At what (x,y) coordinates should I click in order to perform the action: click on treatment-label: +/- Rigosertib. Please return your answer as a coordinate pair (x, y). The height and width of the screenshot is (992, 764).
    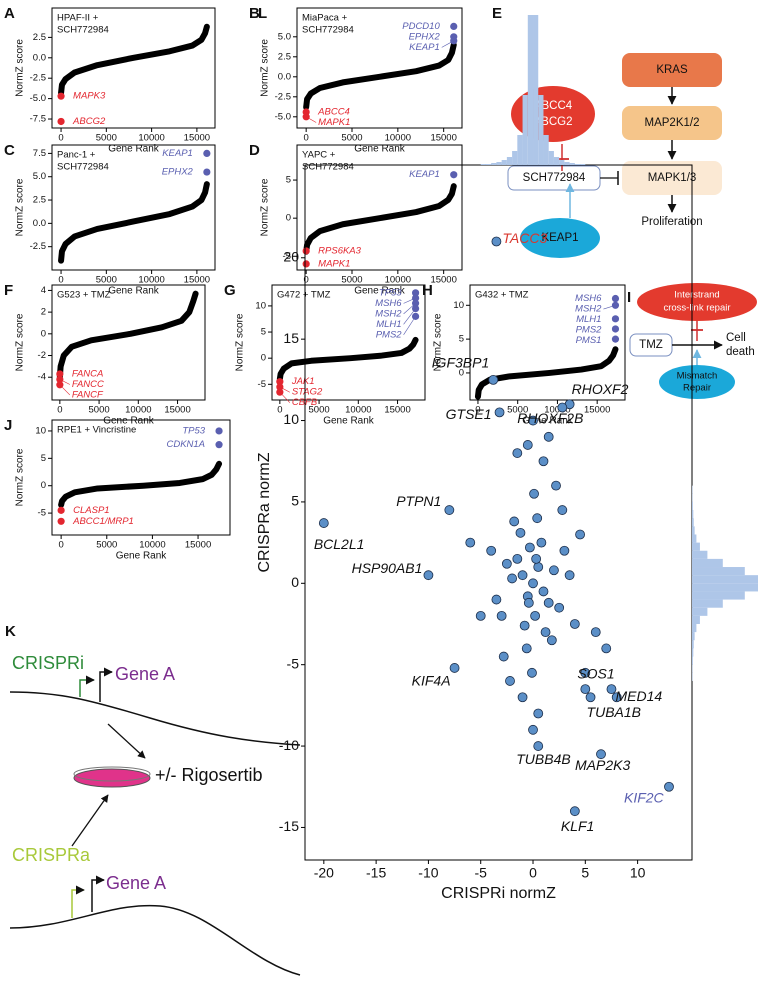
    Looking at the image, I should click on (209, 775).